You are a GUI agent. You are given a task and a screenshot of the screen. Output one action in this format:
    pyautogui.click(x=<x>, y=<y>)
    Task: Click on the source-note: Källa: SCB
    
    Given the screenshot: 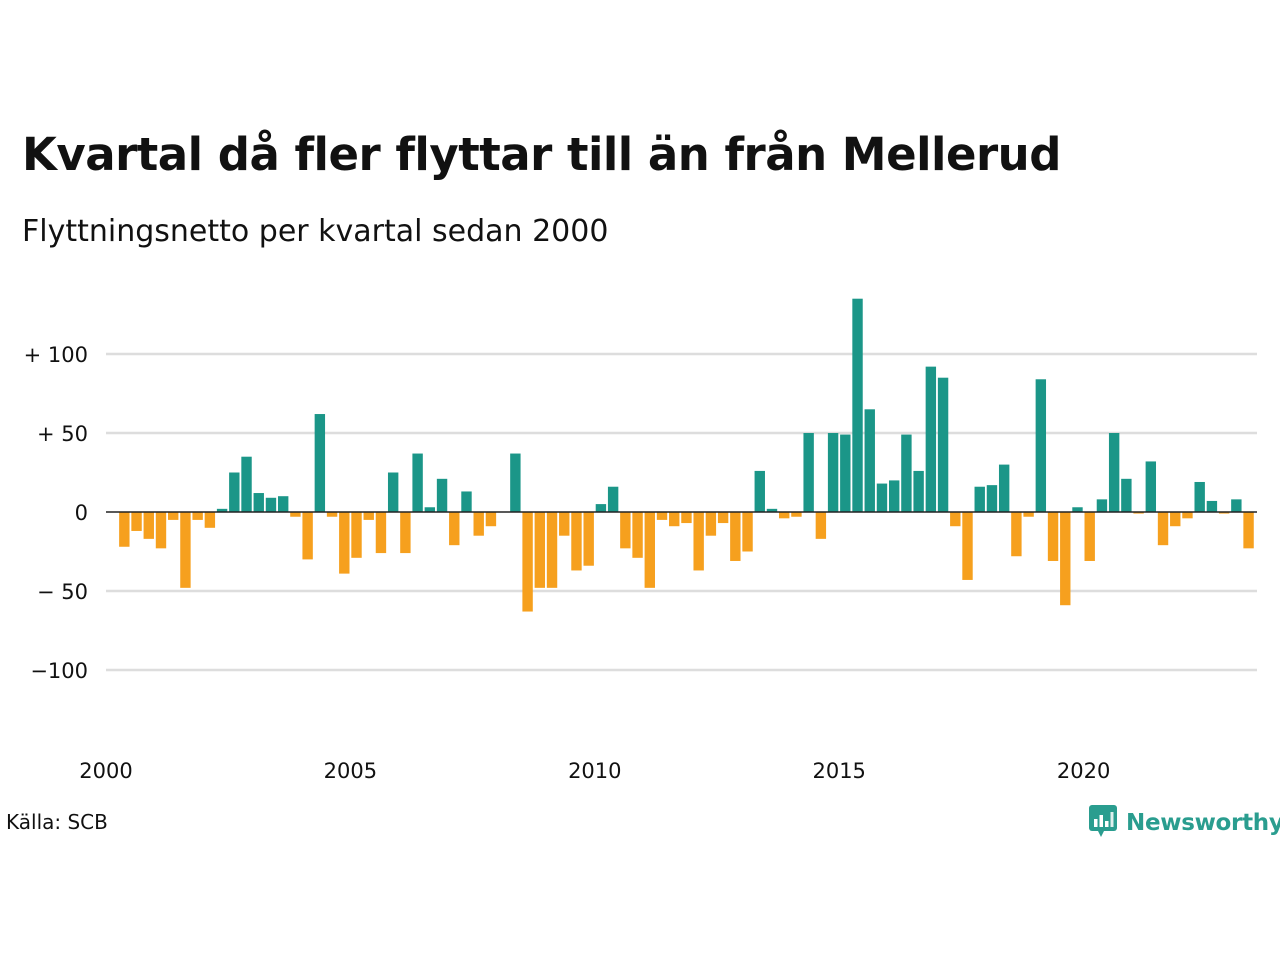 What is the action you would take?
    pyautogui.click(x=57, y=822)
    